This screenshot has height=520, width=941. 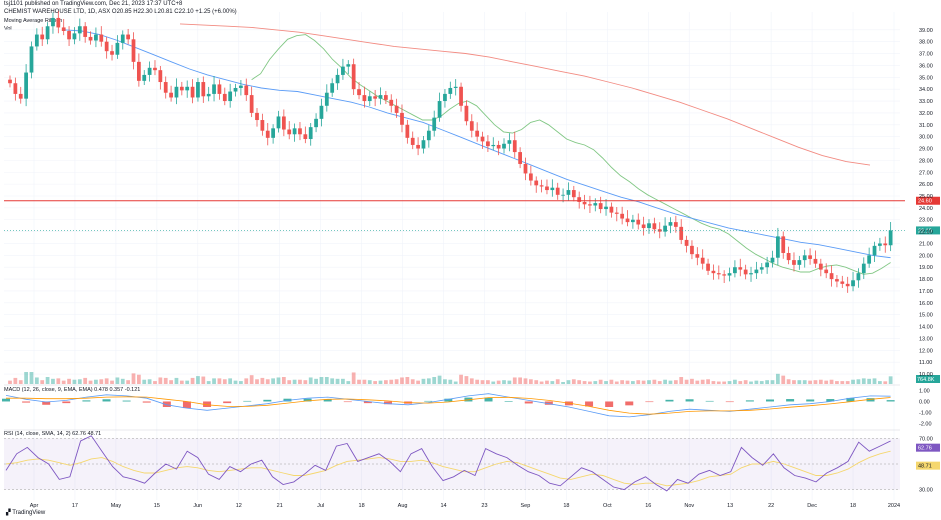 I want to click on tradingview-brand-text: TradingView, so click(x=29, y=513).